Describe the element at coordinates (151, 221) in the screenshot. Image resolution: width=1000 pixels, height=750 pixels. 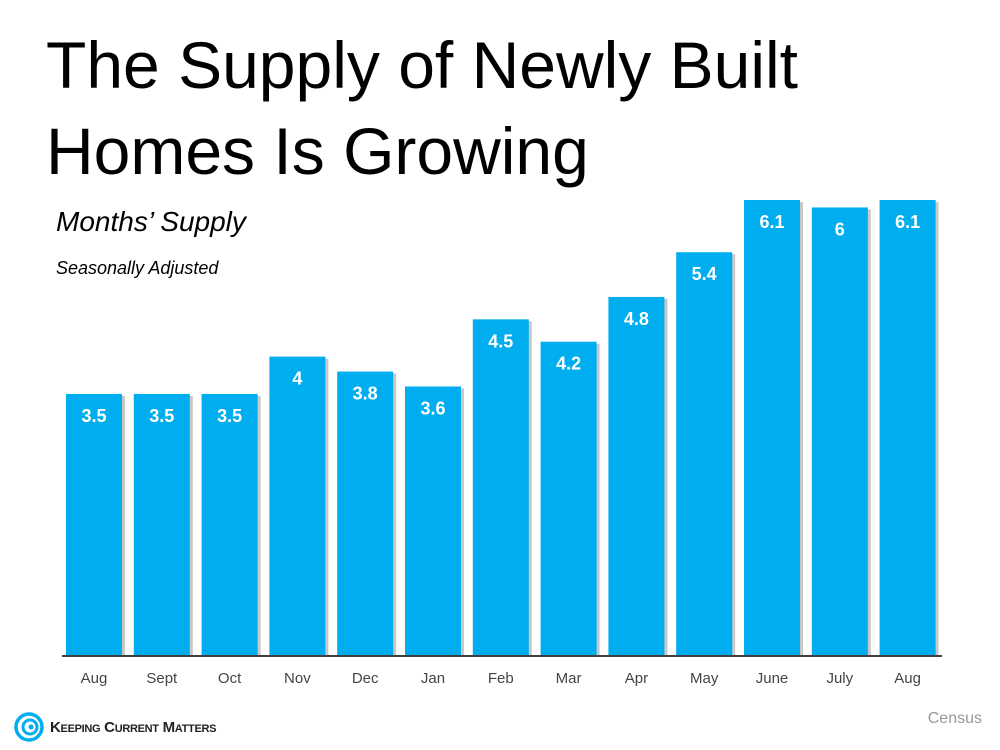
I see `chart-subtitle: Months’ Supply` at that location.